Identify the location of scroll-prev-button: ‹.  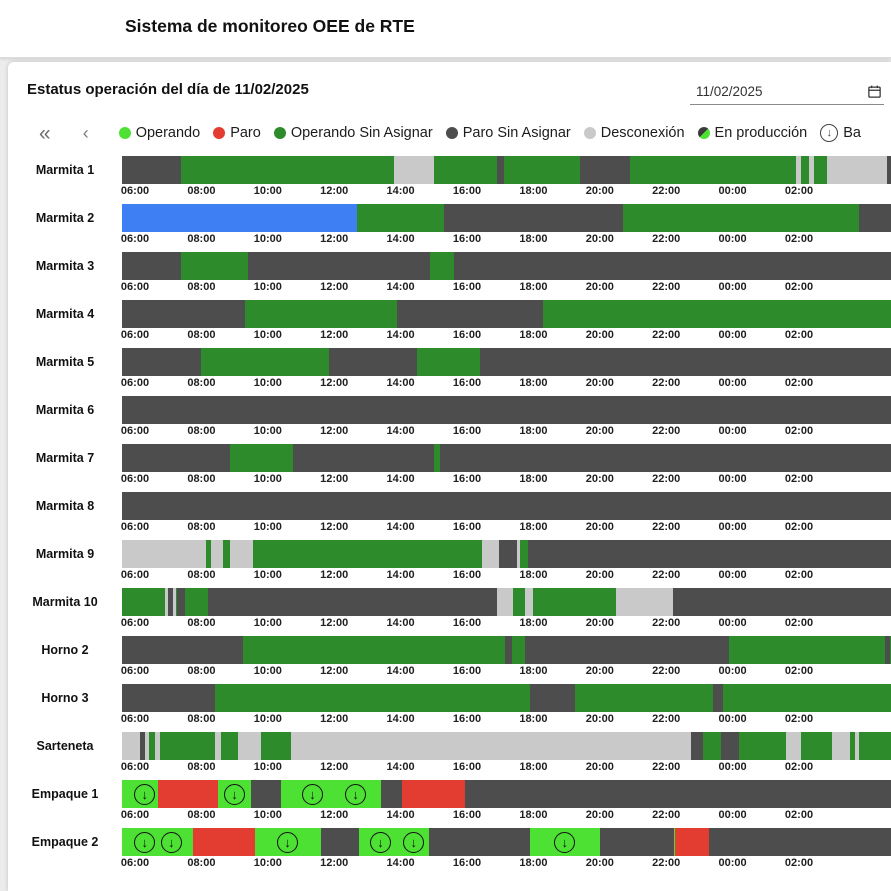
(86, 133).